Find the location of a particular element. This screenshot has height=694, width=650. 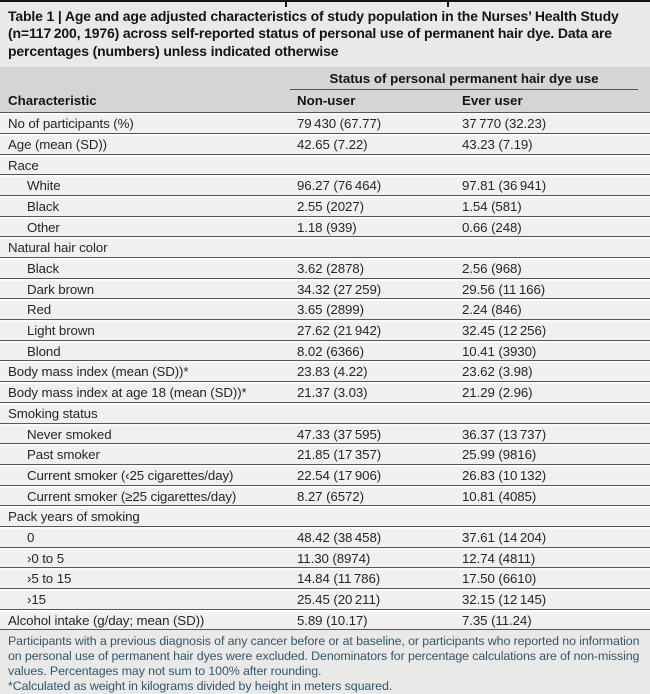

non-user-value: 23.83 (4.22) is located at coordinates (332, 372).